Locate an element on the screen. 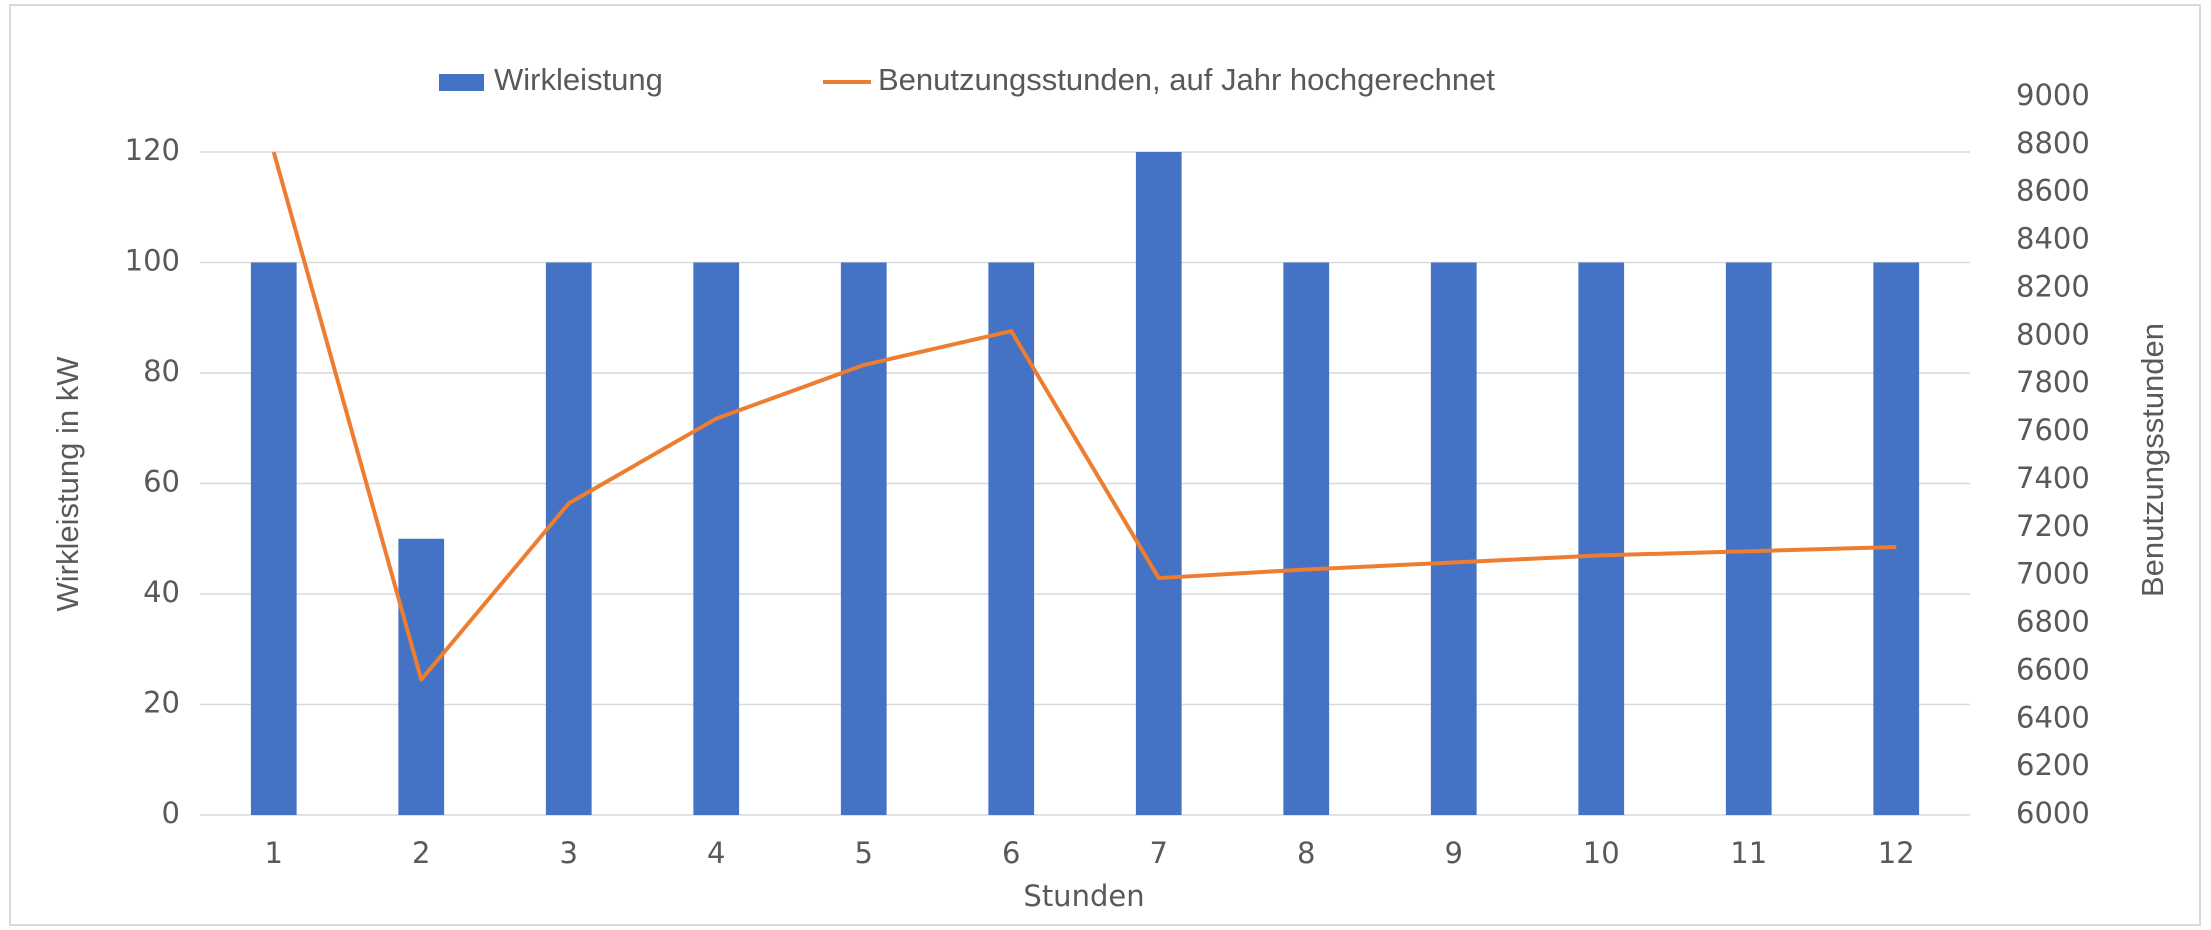 This screenshot has height=930, width=2211. y2-tick-label: 8200 is located at coordinates (2053, 286).